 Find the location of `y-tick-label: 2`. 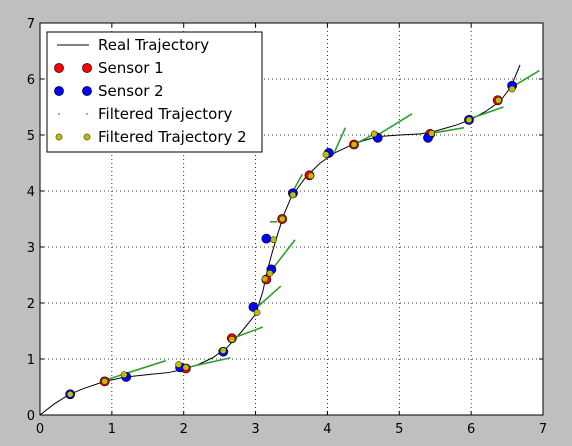

y-tick-label: 2 is located at coordinates (31, 304).